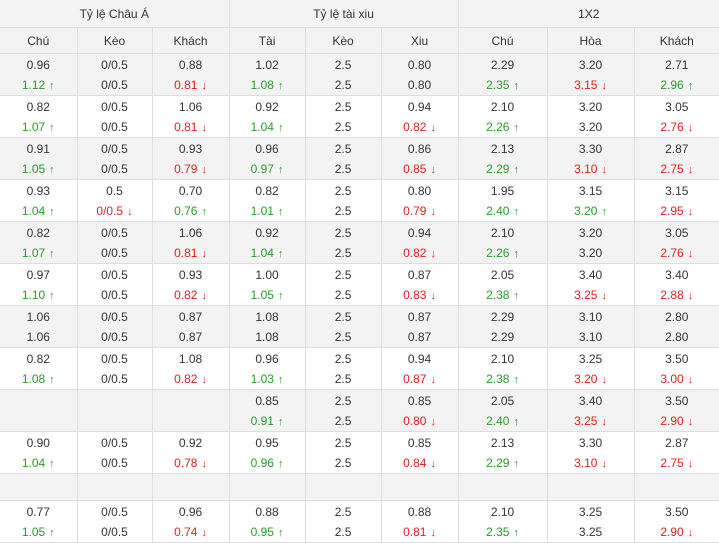 This screenshot has width=719, height=543. I want to click on table-row-empty, so click(359, 487).